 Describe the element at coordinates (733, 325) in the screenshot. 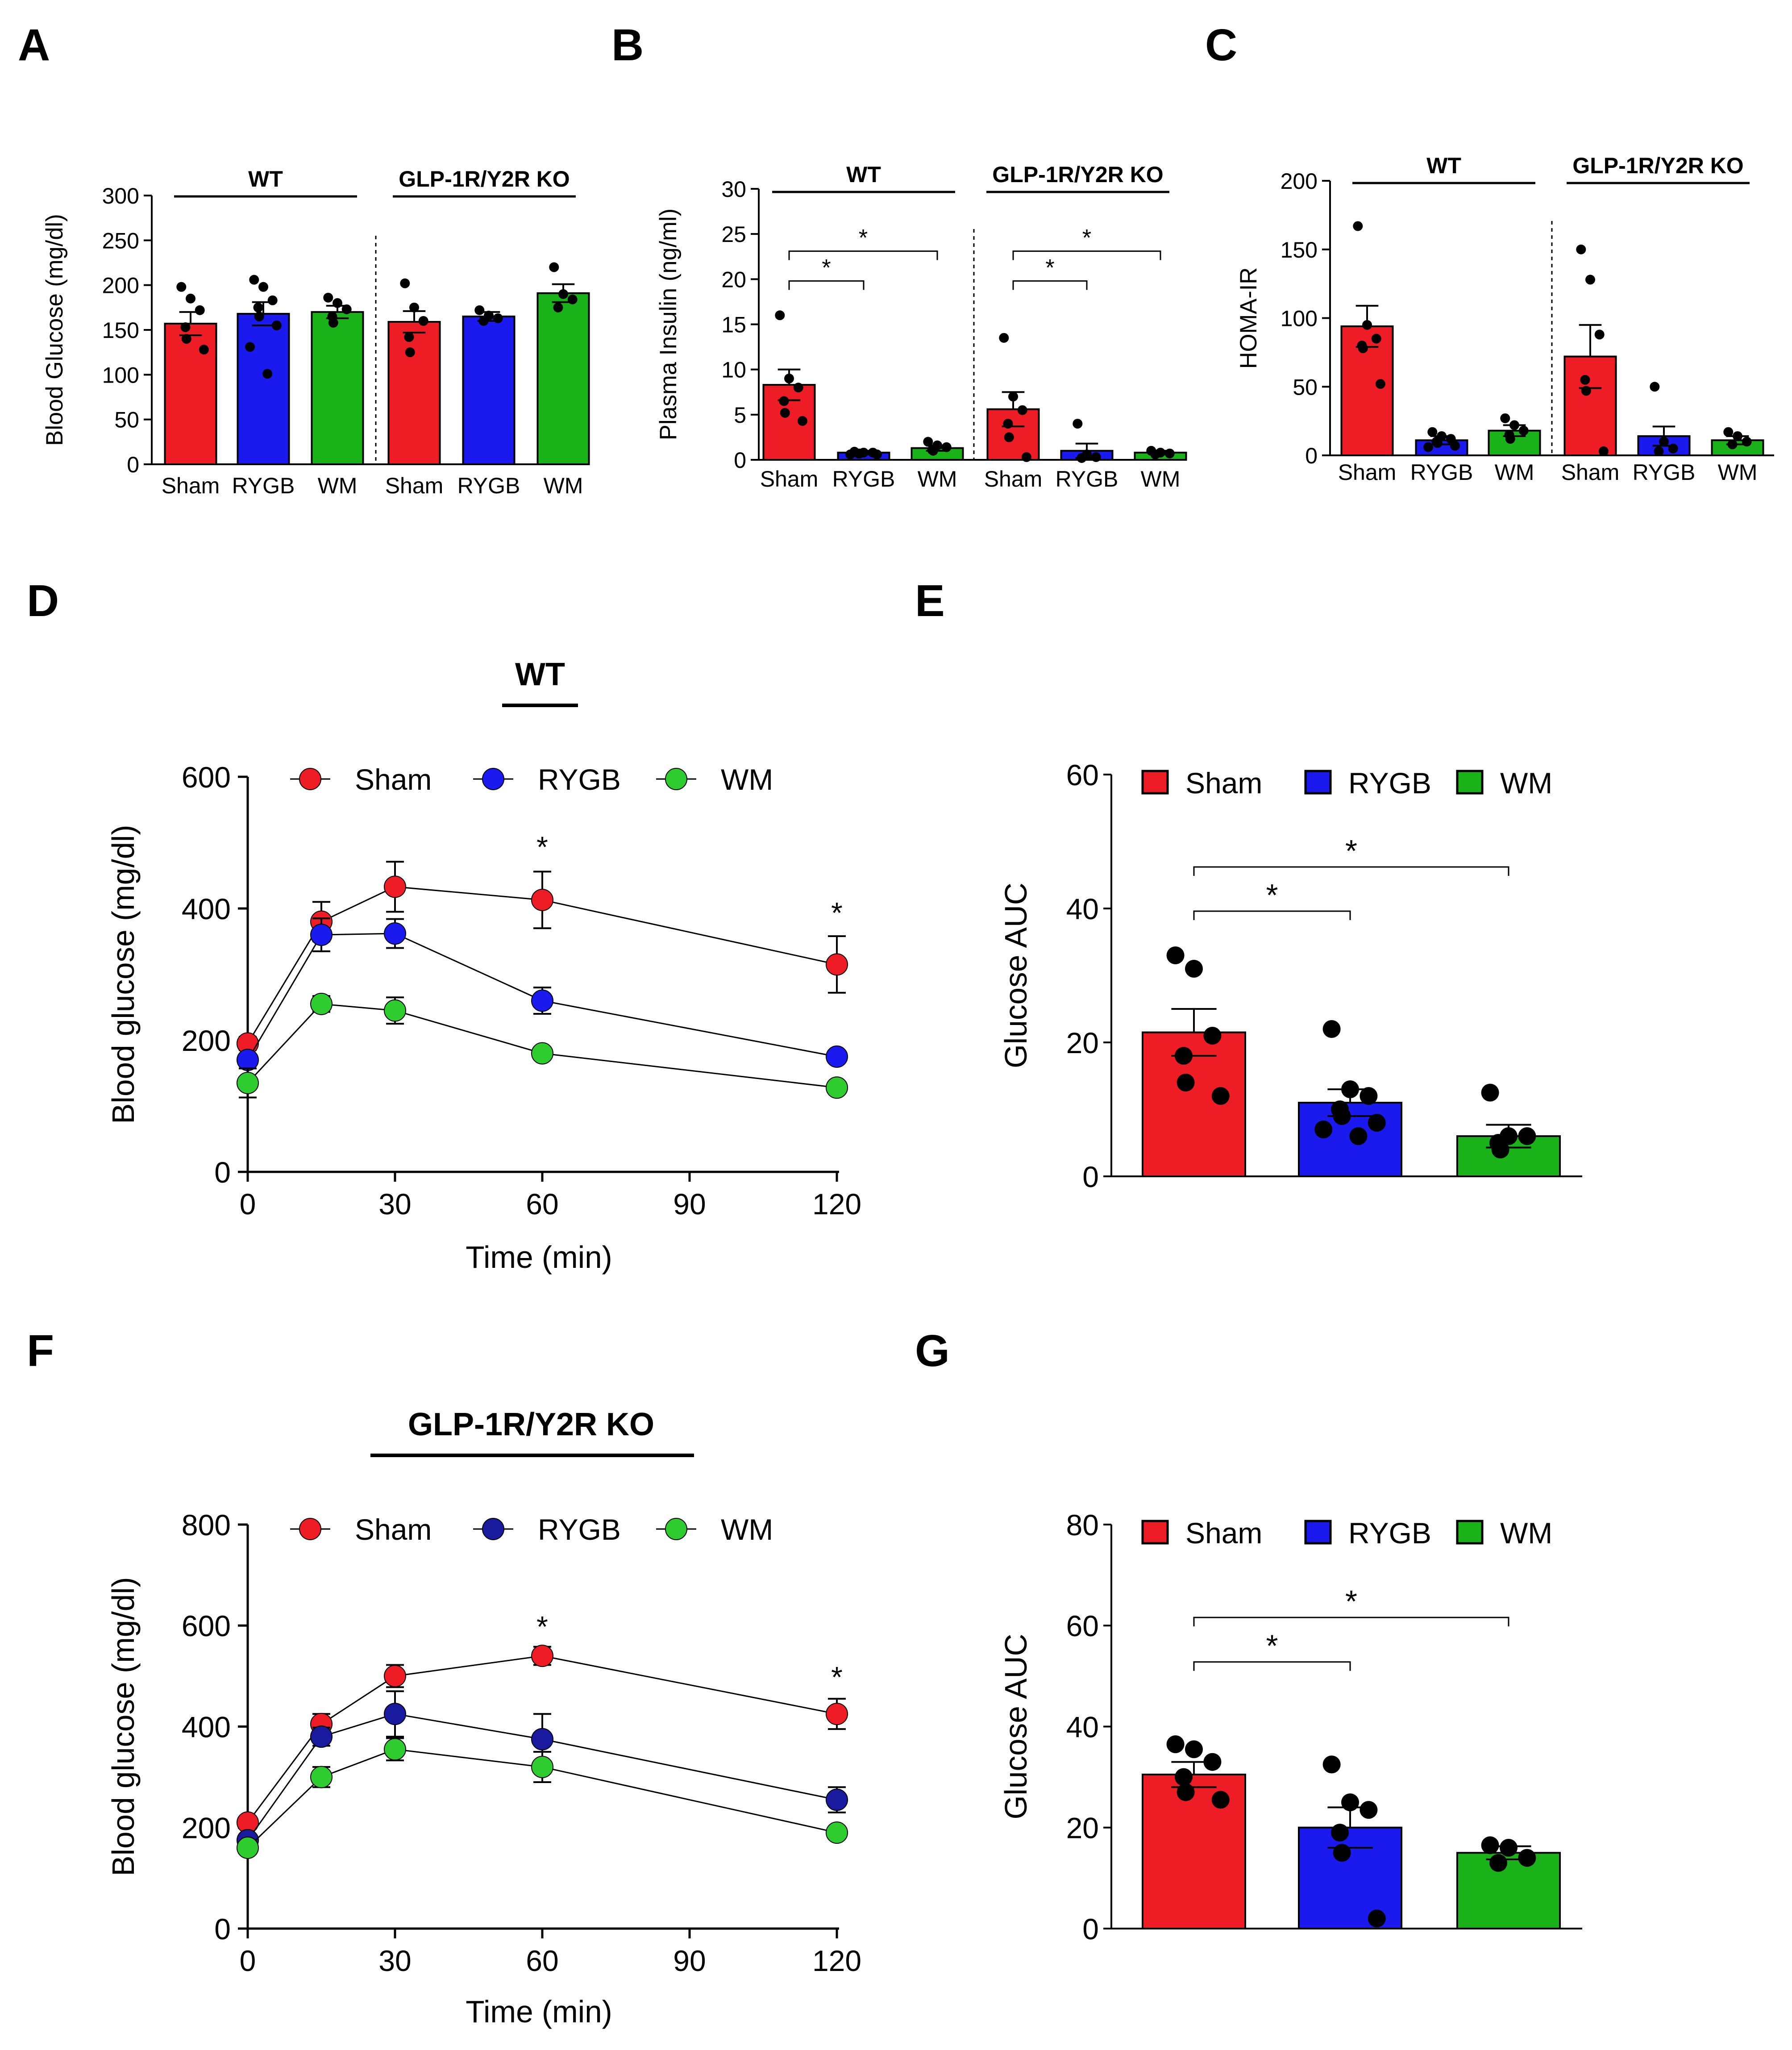

I see `y-tick-label: 15` at that location.